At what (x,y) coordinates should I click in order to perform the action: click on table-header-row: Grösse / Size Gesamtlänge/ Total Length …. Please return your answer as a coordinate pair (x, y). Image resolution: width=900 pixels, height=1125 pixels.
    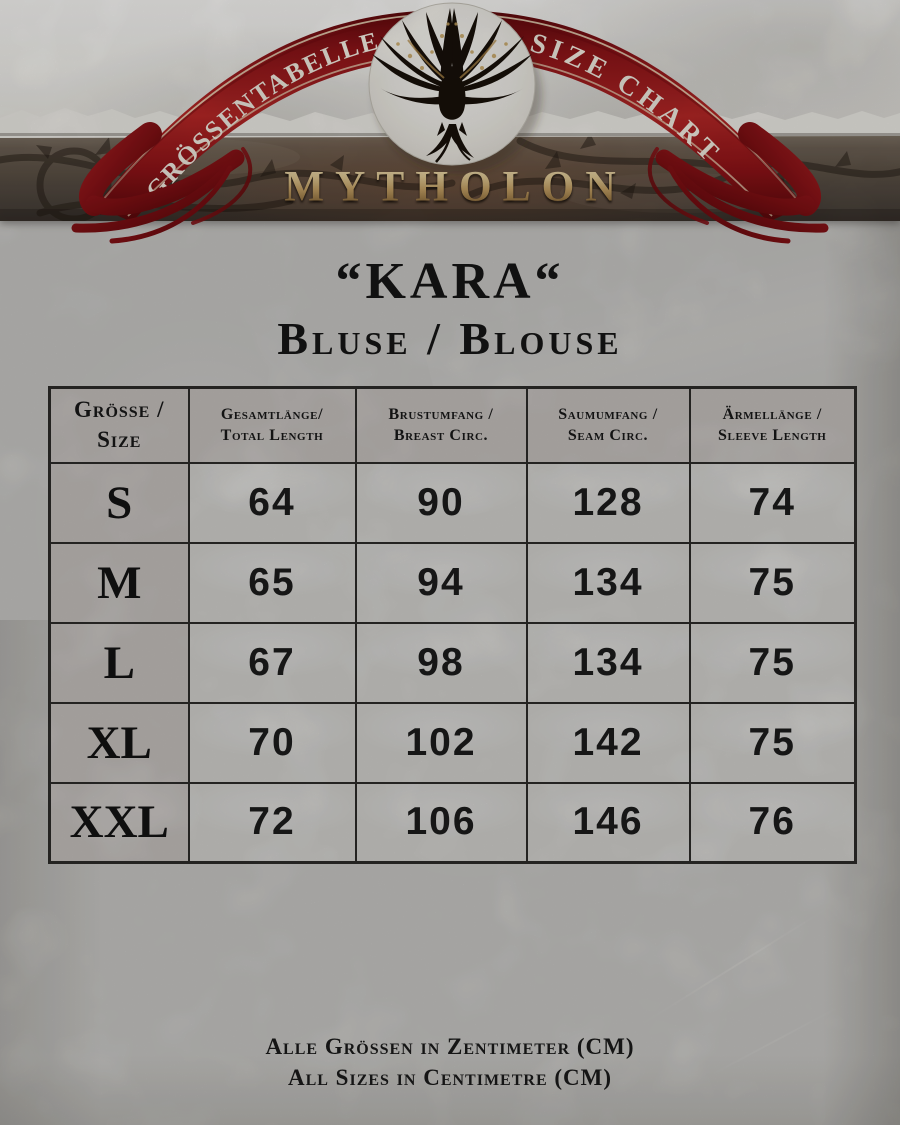
    Looking at the image, I should click on (452, 425).